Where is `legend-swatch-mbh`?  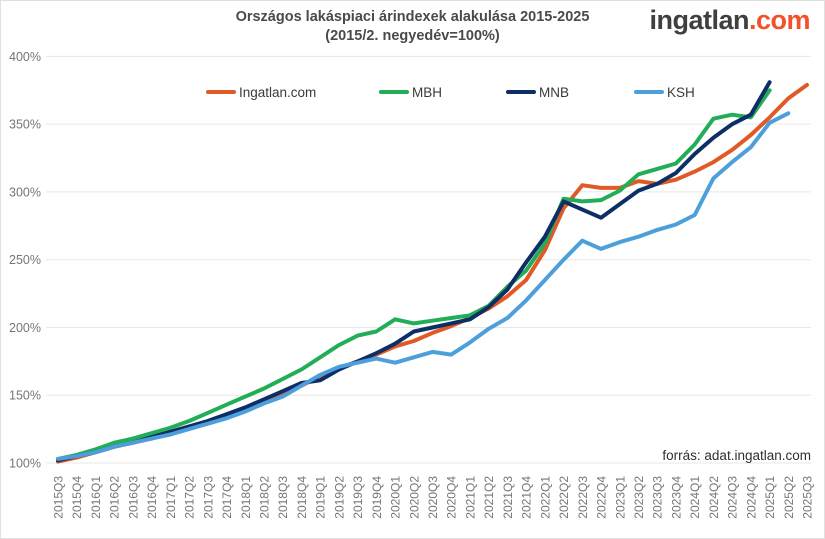
legend-swatch-mbh is located at coordinates (394, 92).